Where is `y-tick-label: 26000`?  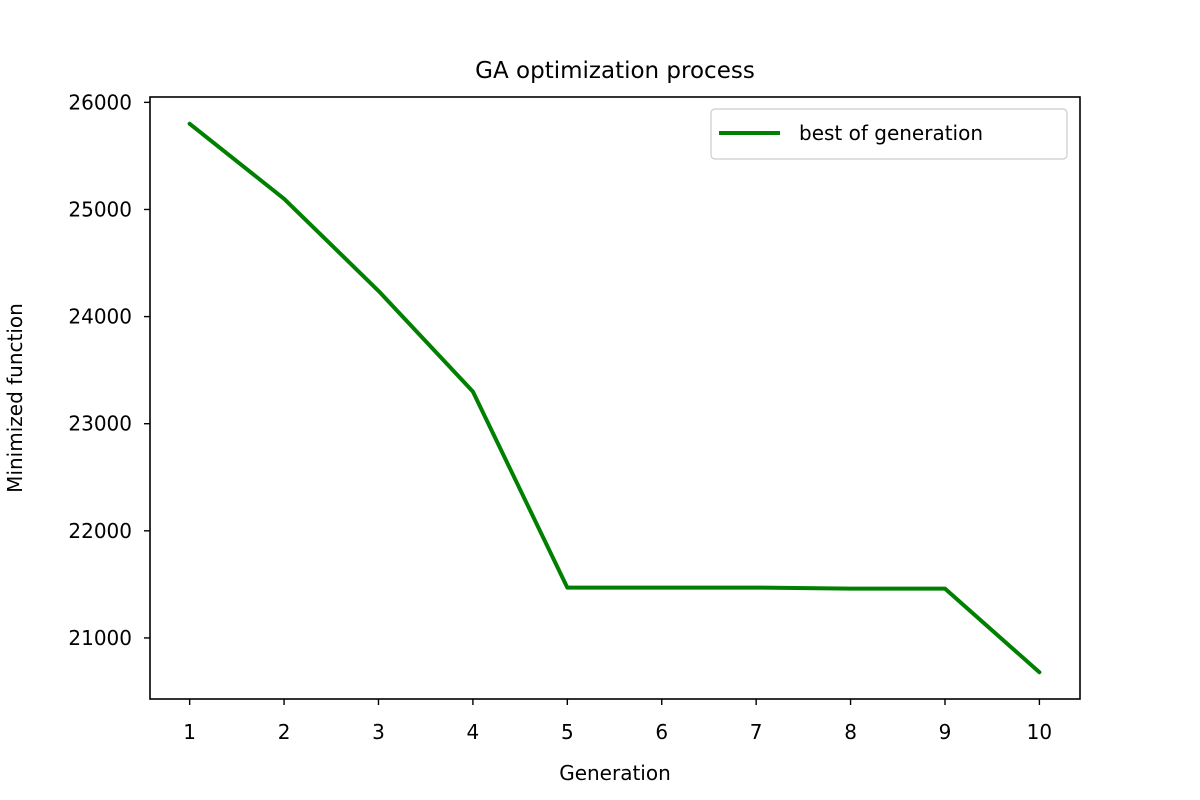 y-tick-label: 26000 is located at coordinates (100, 102).